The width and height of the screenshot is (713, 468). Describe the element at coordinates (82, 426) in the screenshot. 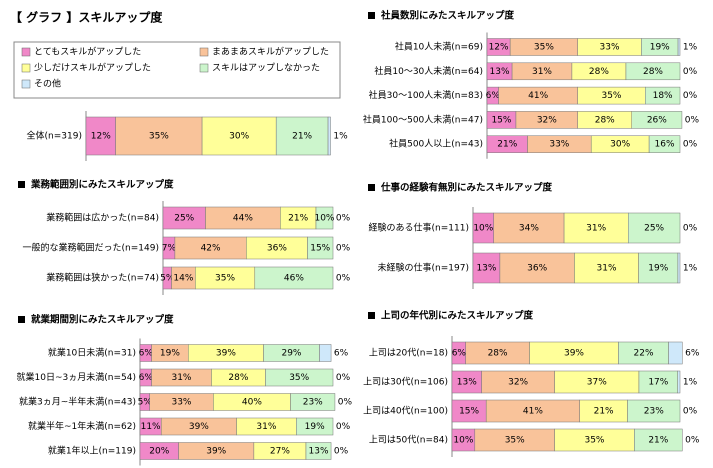

I see `category-label: 就業半年~1年未満(n=62)` at that location.